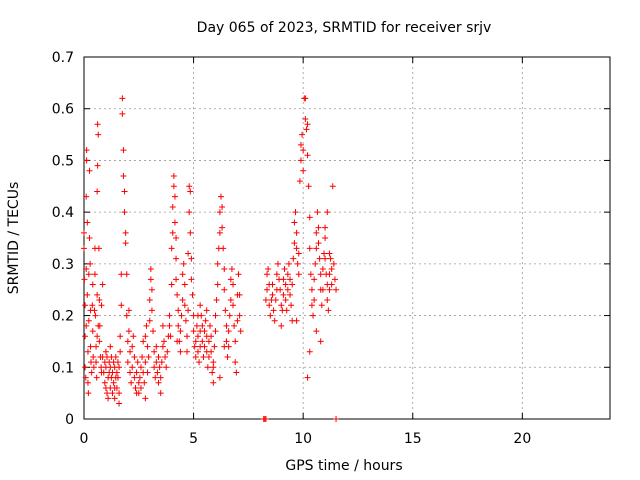  I want to click on y-tick-label: 0.5, so click(63, 161).